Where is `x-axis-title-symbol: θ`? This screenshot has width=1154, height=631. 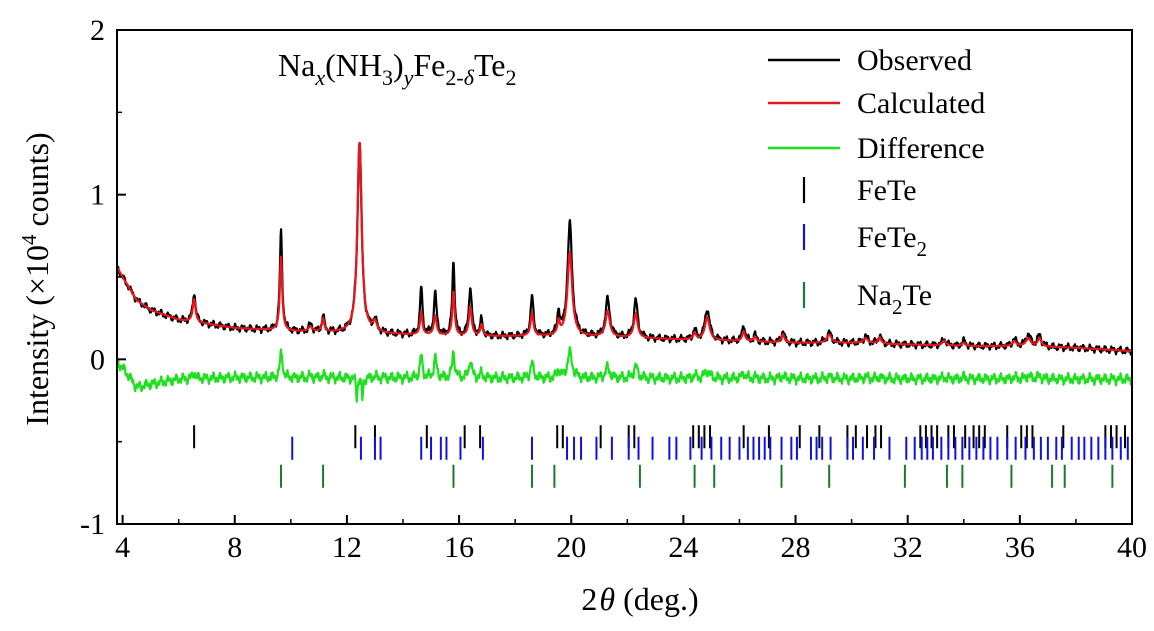
x-axis-title-symbol: θ is located at coordinates (607, 599).